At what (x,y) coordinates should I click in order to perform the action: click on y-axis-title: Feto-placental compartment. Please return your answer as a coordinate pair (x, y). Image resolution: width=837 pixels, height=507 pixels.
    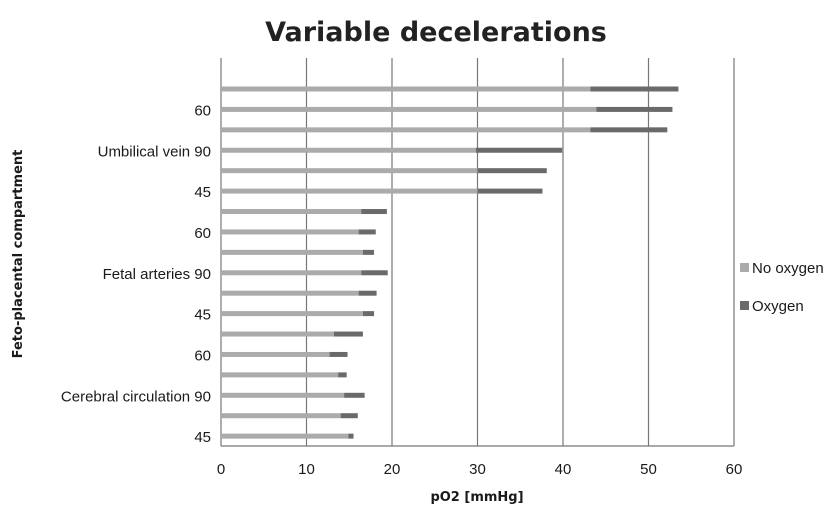
    Looking at the image, I should click on (18, 254).